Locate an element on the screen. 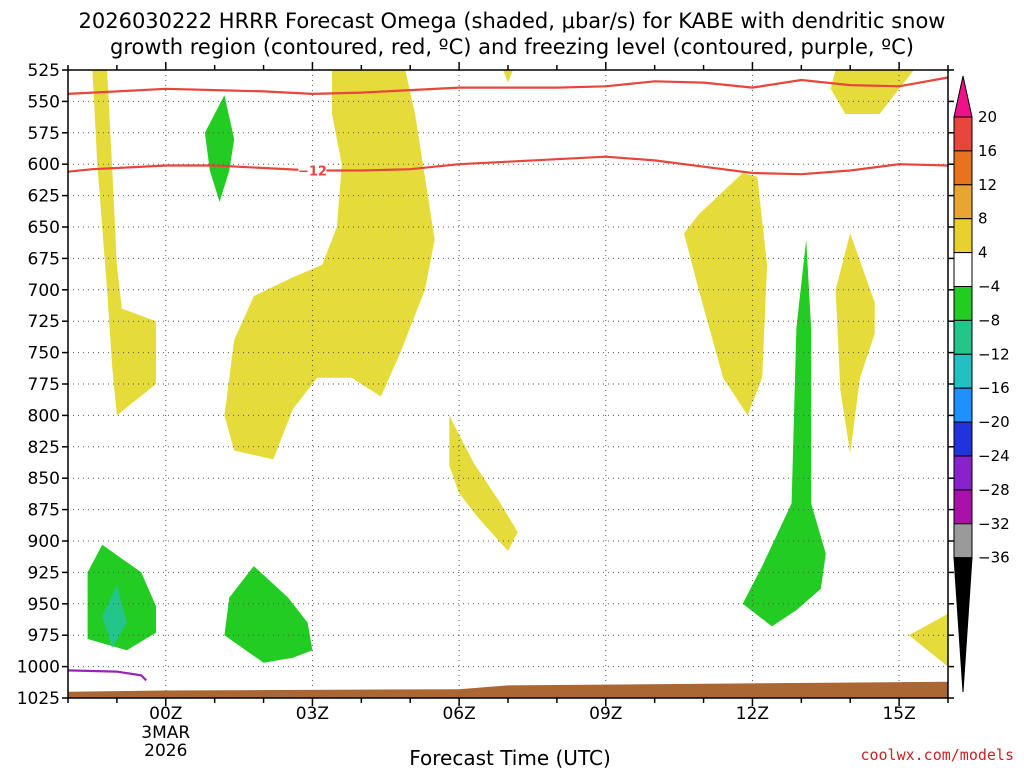  y-tick-label: 825 is located at coordinates (44, 448).